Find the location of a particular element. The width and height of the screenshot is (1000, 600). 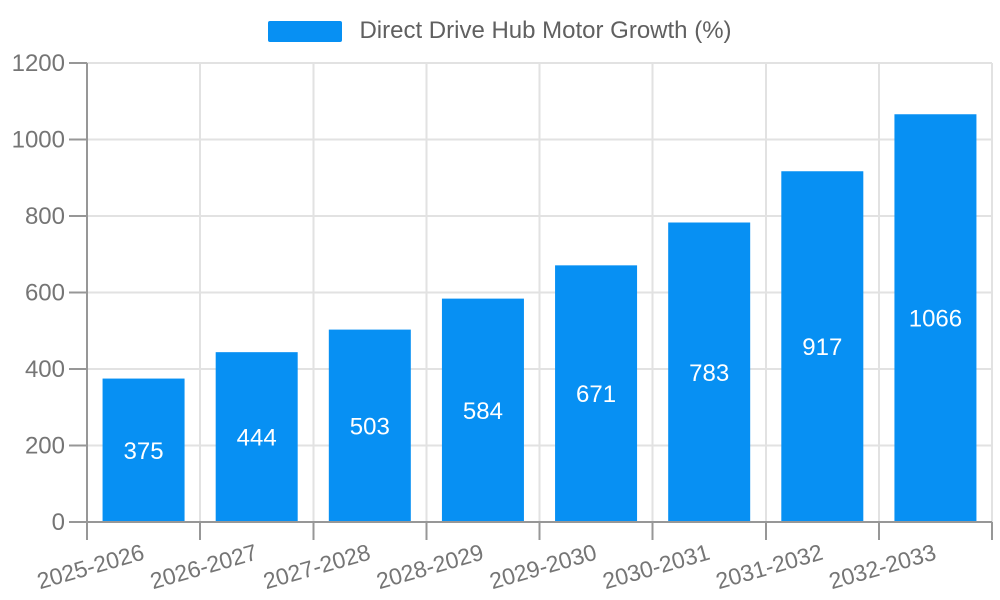

y-tick-label: 800 is located at coordinates (45, 216).